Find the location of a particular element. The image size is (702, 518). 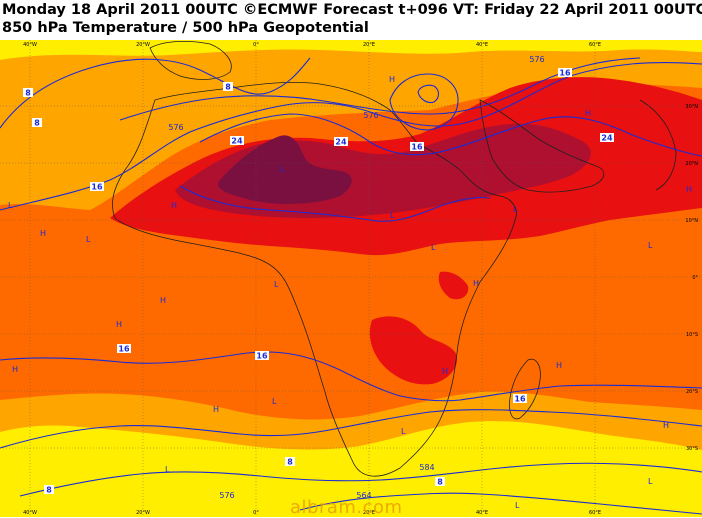

lat-label: 20°S is located at coordinates (692, 392).